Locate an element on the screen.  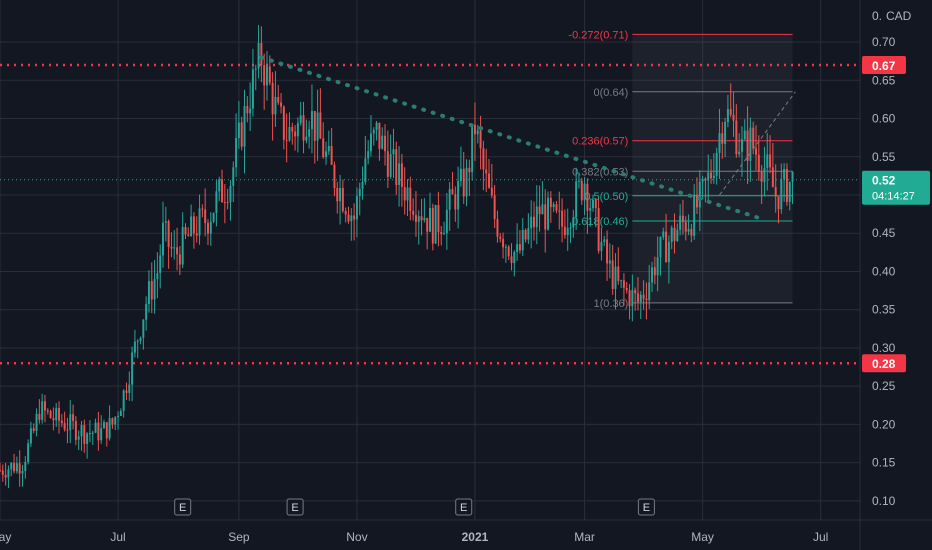
x-tick-label: Sep is located at coordinates (239, 537).